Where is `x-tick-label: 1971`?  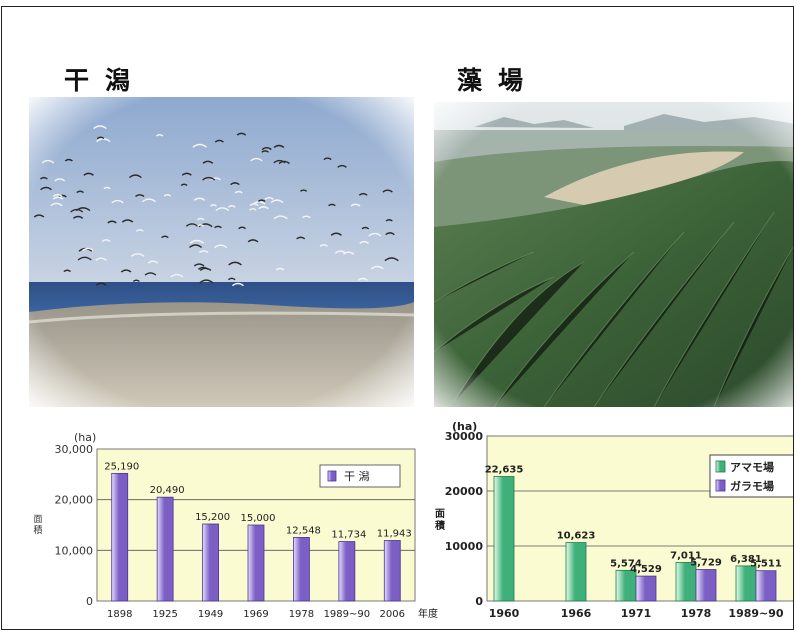 x-tick-label: 1971 is located at coordinates (636, 613).